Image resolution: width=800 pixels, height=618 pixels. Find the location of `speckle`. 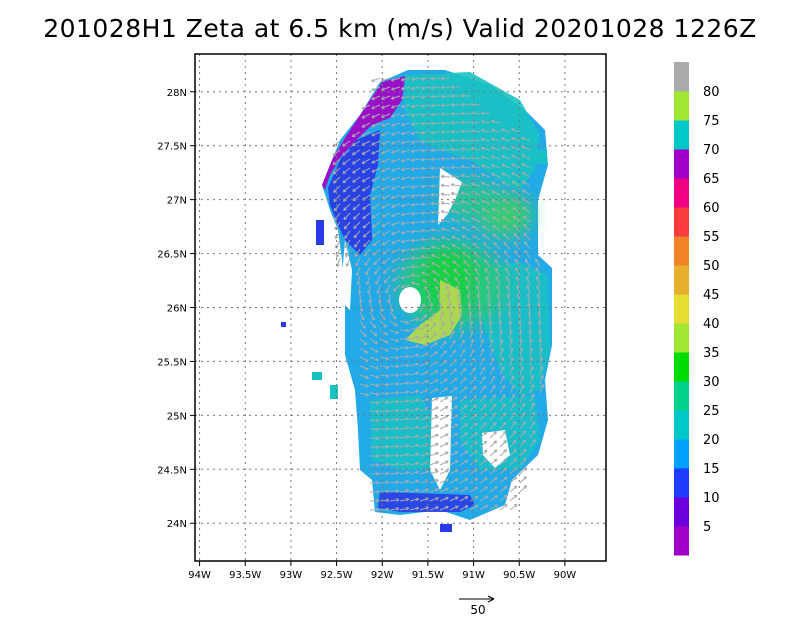

speckle is located at coordinates (542, 157).